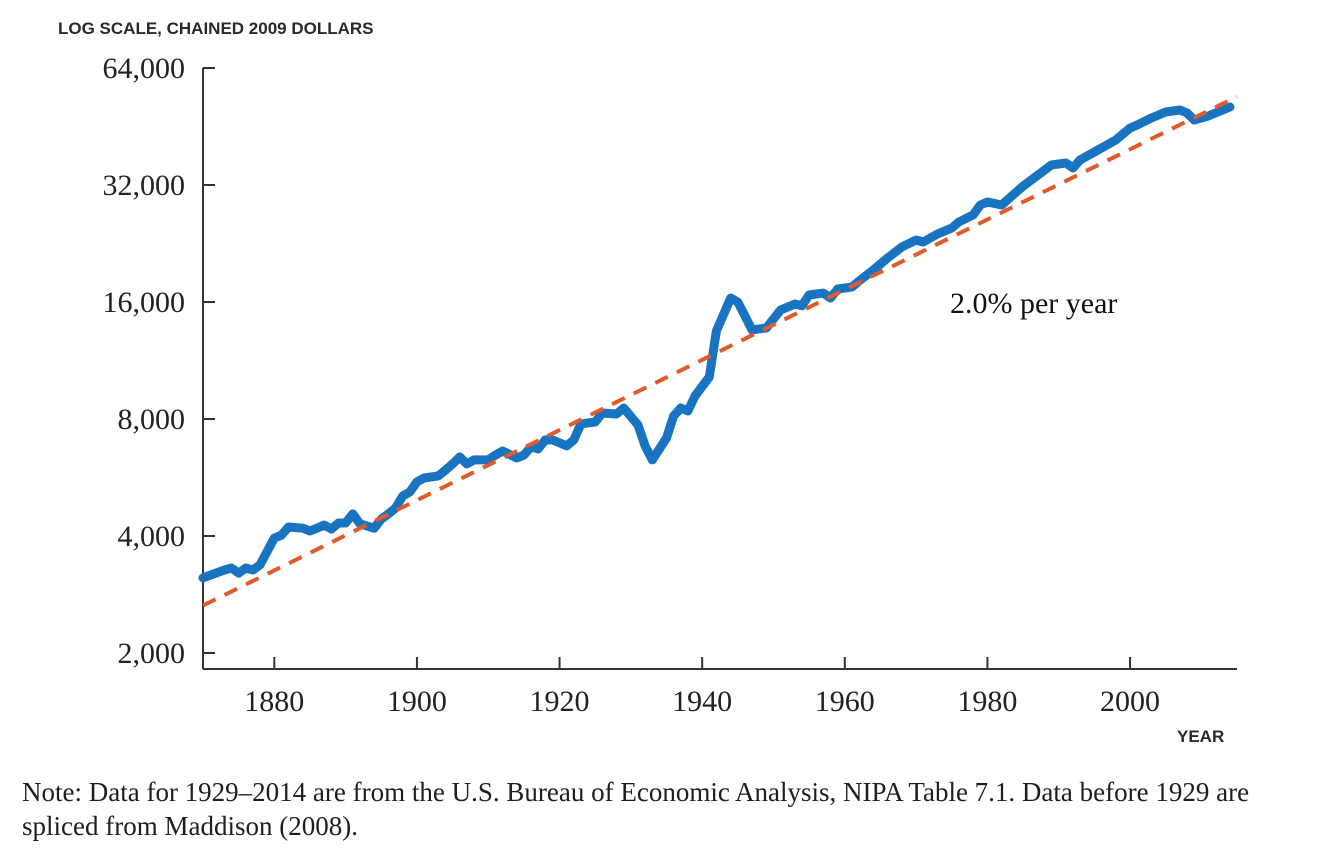 This screenshot has width=1330, height=850. What do you see at coordinates (152, 536) in the screenshot?
I see `y-tick-label: 4,000` at bounding box center [152, 536].